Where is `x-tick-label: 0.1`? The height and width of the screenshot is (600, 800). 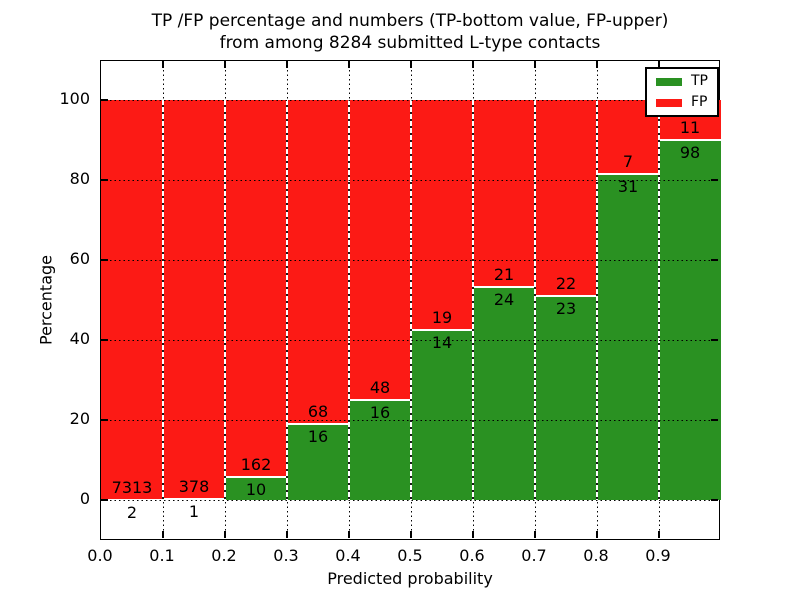
x-tick-label: 0.1 is located at coordinates (162, 555).